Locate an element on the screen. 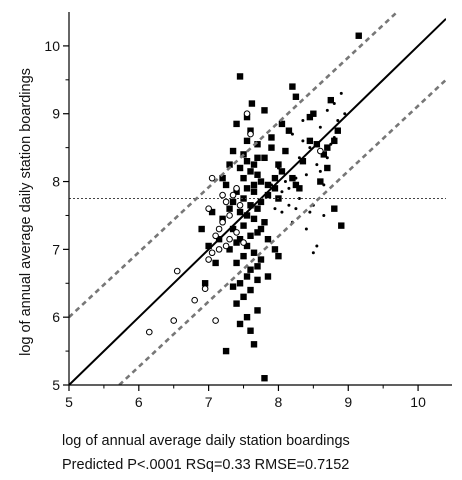  x-tick-label: 6 is located at coordinates (139, 402).